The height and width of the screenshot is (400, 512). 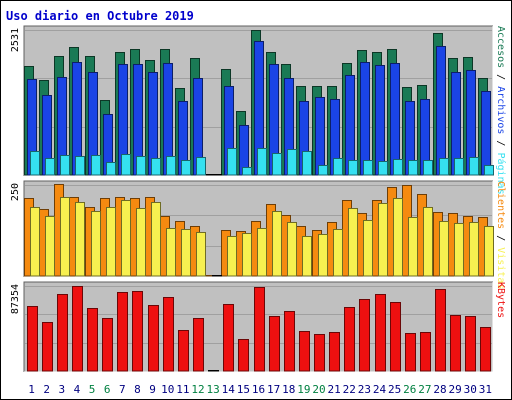 What do you see at coordinates (31, 389) in the screenshot?
I see `x-tick-label: 1` at bounding box center [31, 389].